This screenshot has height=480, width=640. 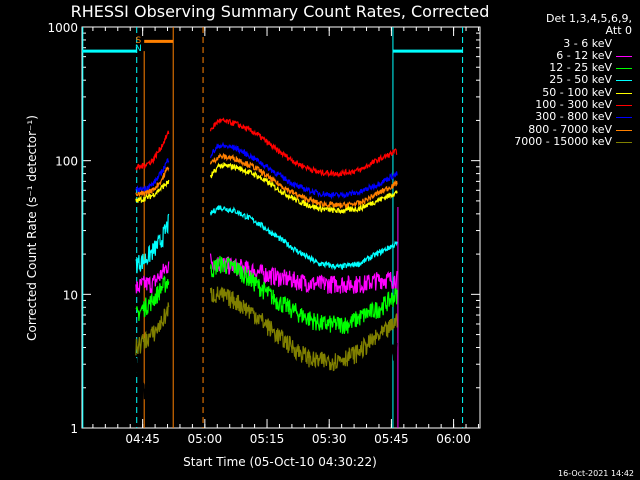 What do you see at coordinates (563, 141) in the screenshot?
I see `legend-label: 7000 - 15000 keV` at bounding box center [563, 141].